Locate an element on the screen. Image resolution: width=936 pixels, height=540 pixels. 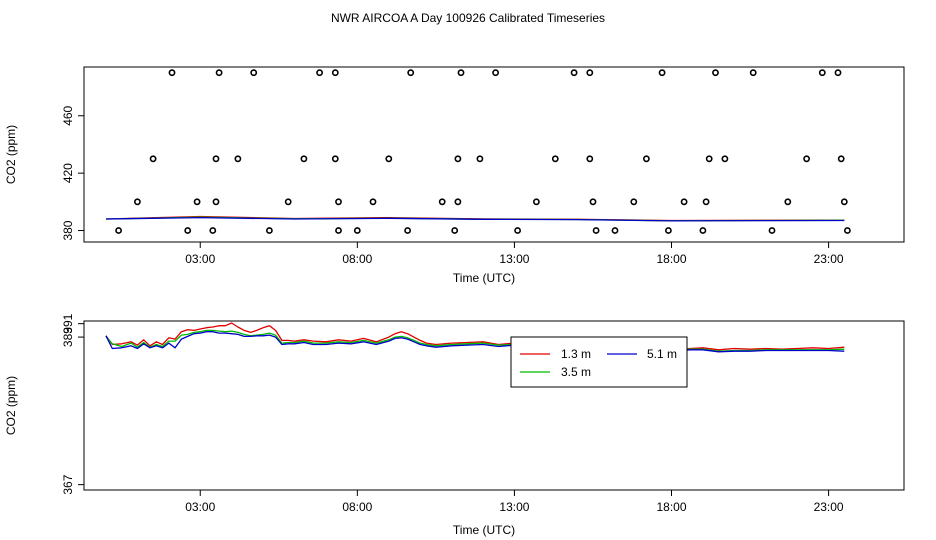
bottom-x-tick-label: 08:00 is located at coordinates (357, 507).